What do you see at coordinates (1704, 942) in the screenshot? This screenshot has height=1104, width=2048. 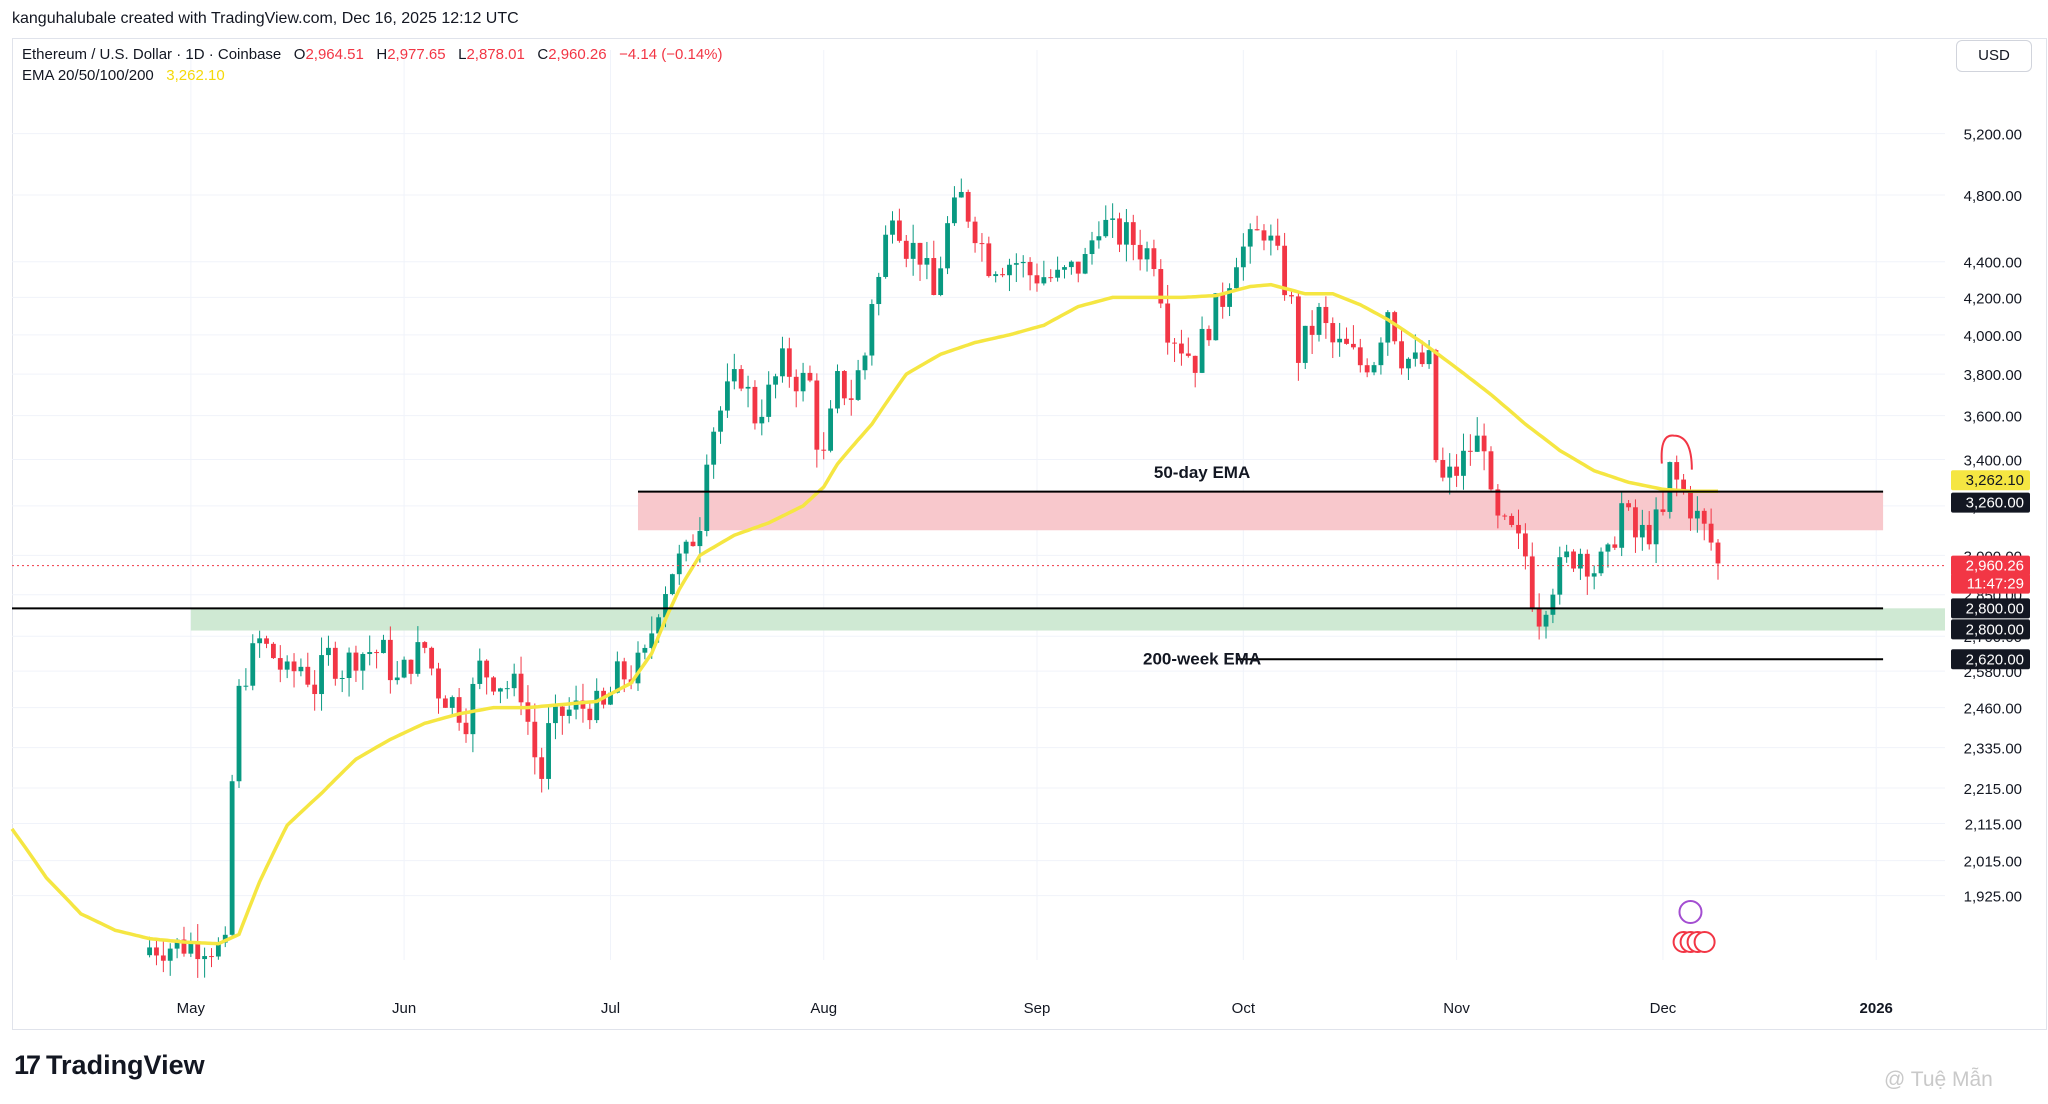 I see `earnings-flag-icon` at bounding box center [1704, 942].